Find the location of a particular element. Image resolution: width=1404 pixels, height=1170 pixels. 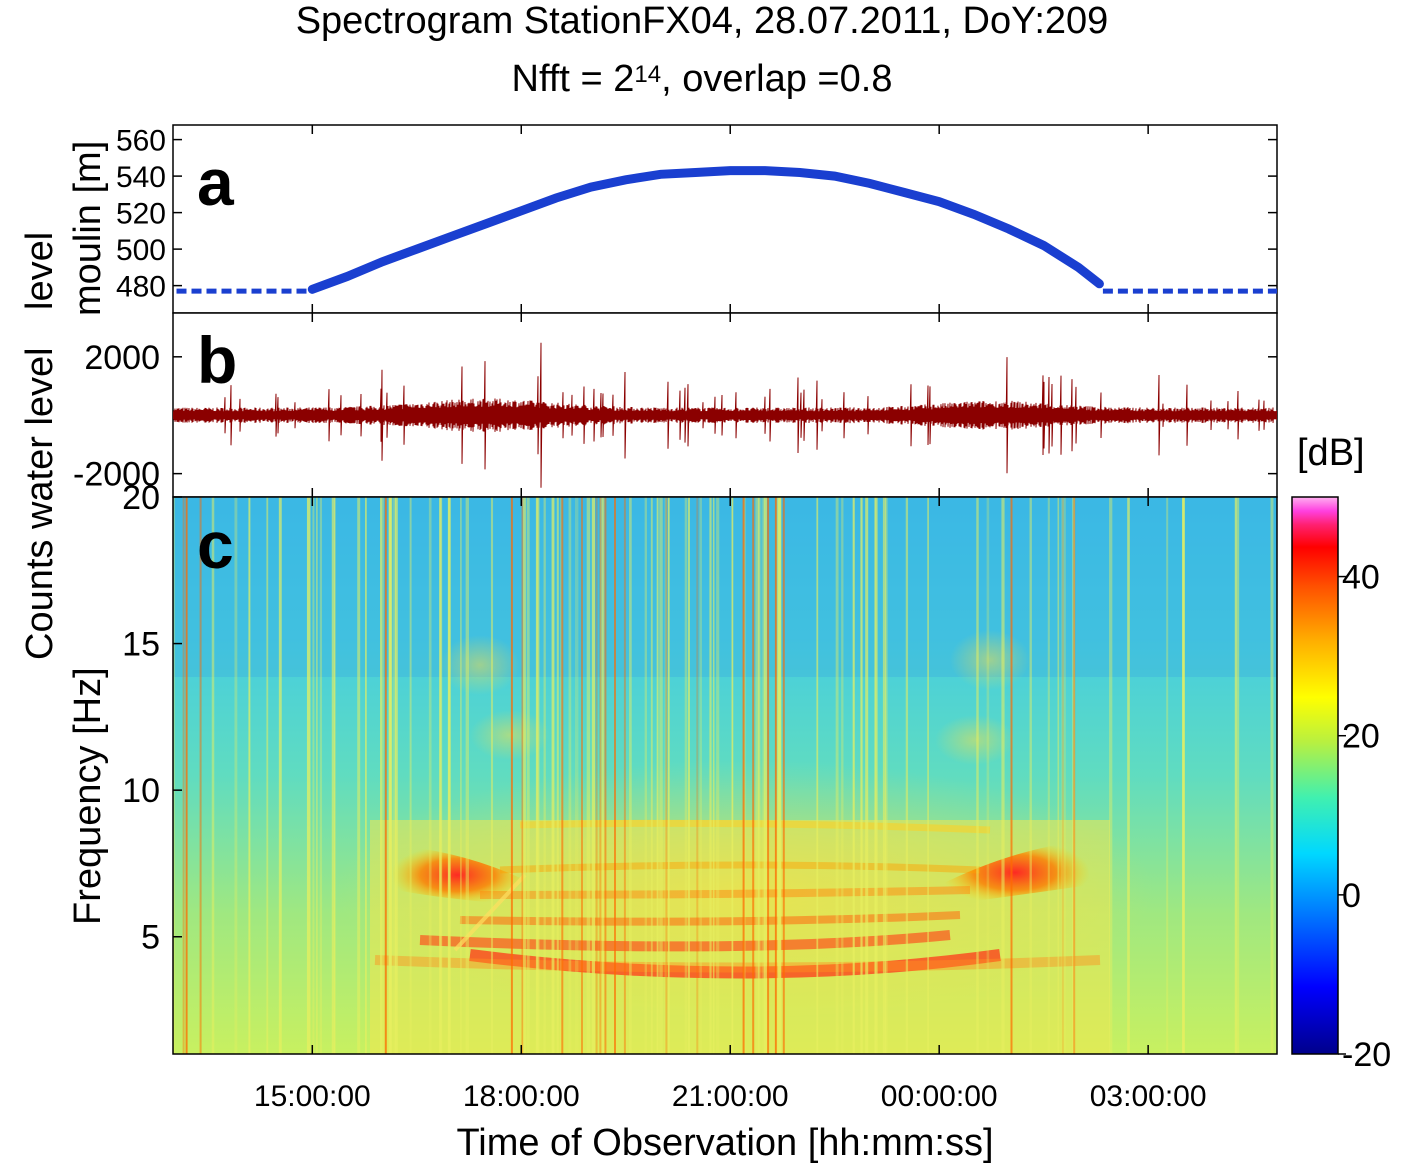

colorbar-tick-label: 20 is located at coordinates (1361, 737).